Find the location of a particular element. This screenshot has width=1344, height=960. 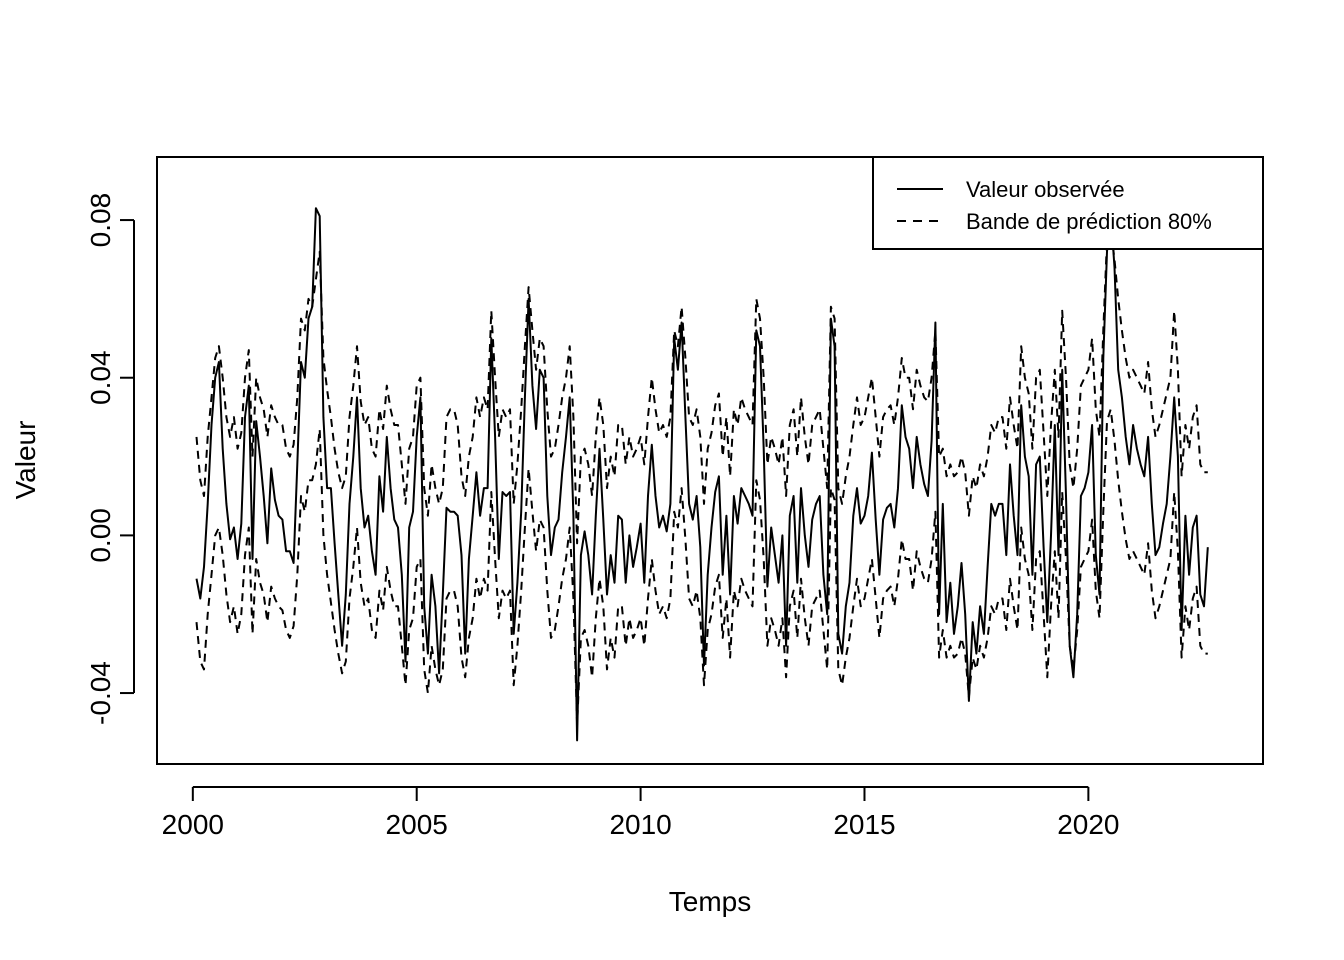

legend: Valeur observée Bande de prédiction 80% is located at coordinates (1068, 203).